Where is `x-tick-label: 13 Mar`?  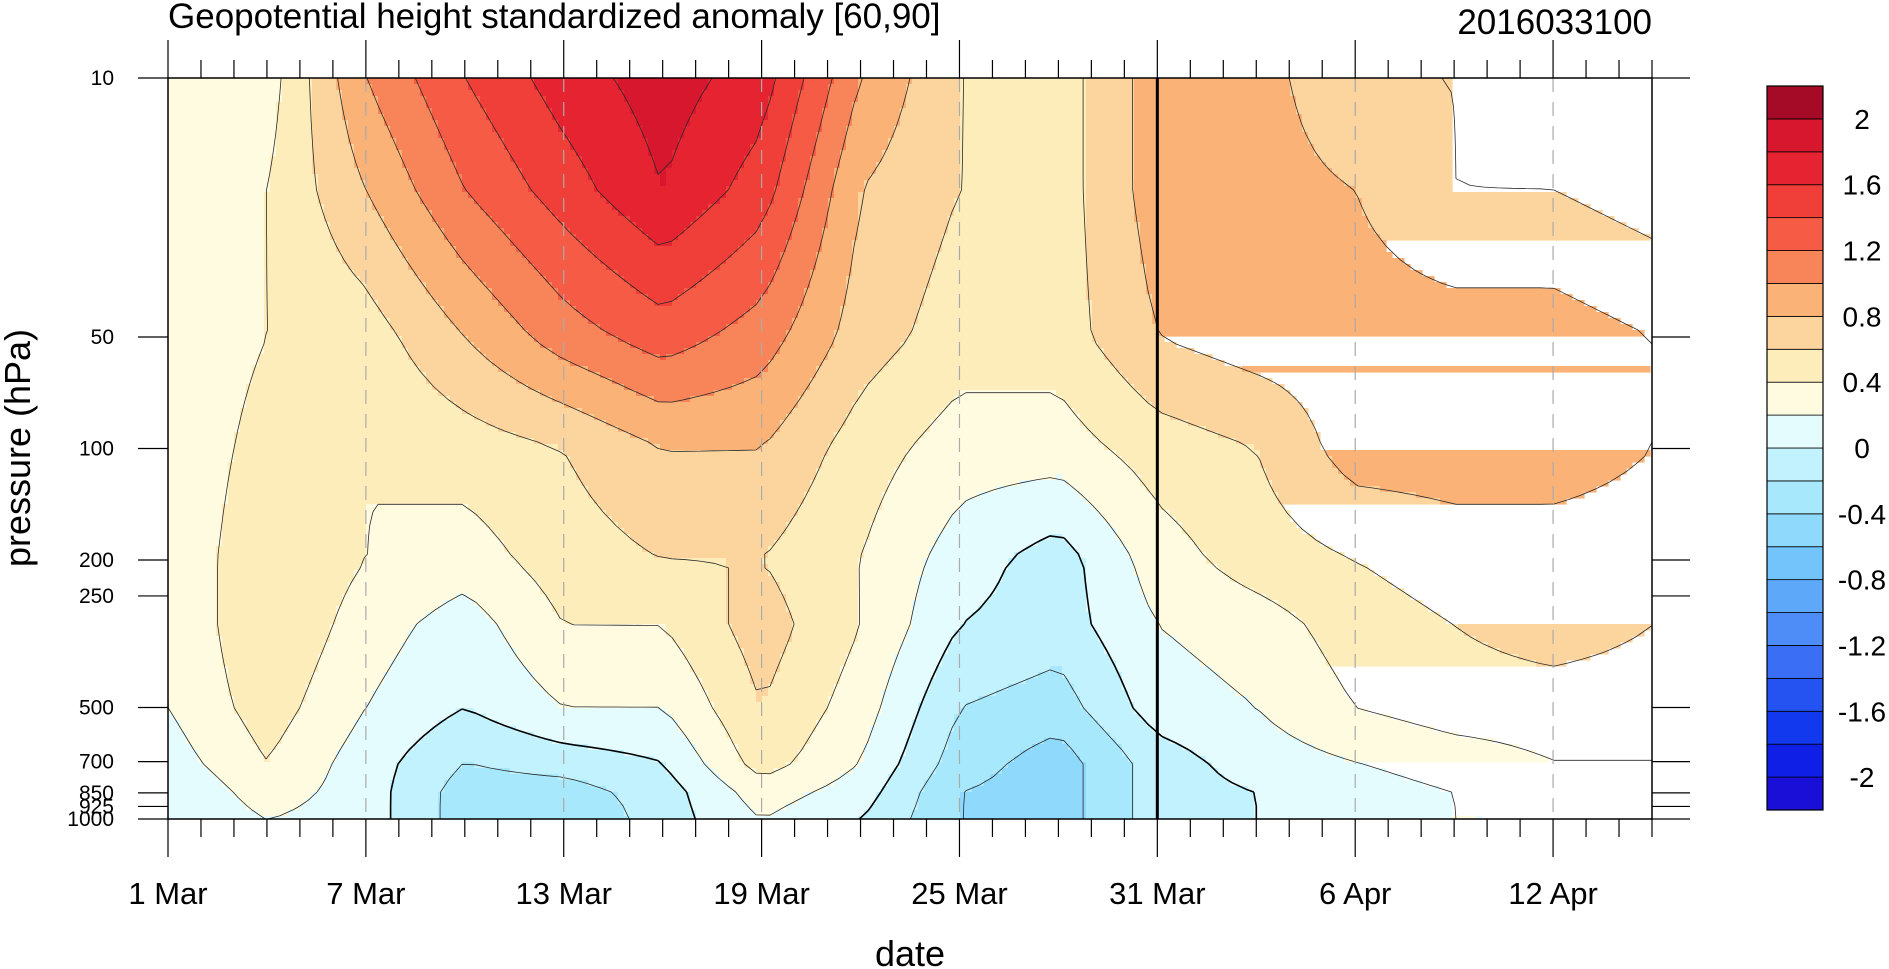 x-tick-label: 13 Mar is located at coordinates (563, 893).